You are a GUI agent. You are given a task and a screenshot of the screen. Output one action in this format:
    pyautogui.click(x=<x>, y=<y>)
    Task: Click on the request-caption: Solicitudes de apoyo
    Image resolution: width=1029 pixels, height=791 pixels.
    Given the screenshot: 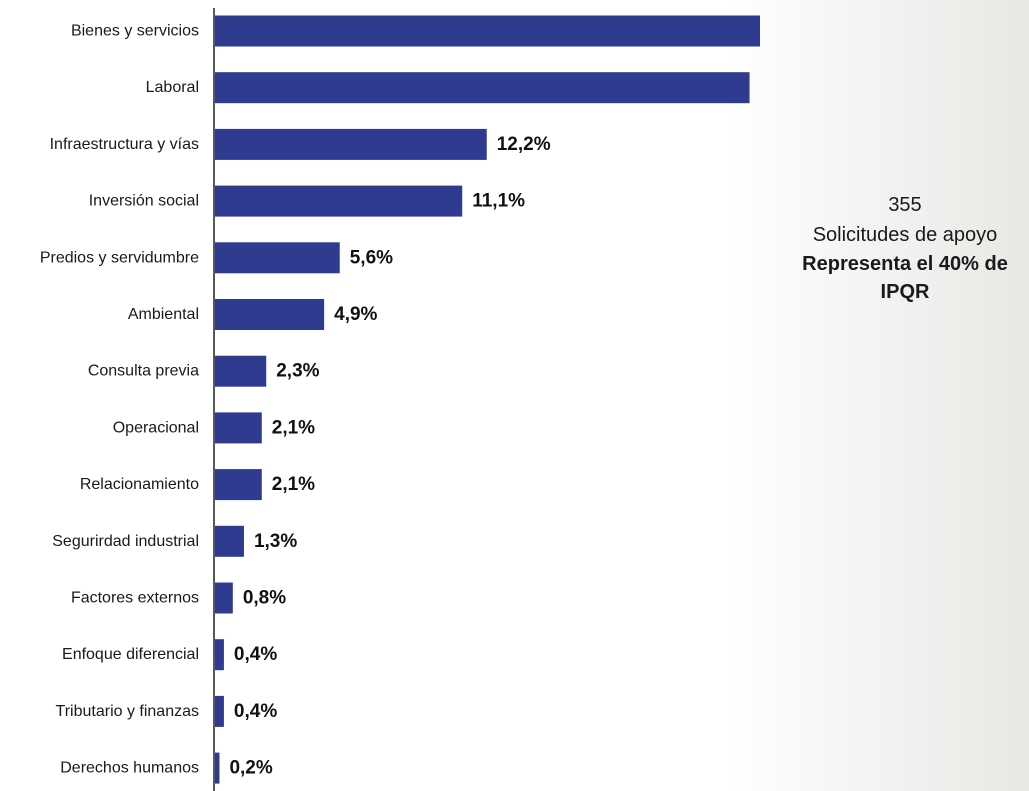 What is the action you would take?
    pyautogui.click(x=905, y=235)
    